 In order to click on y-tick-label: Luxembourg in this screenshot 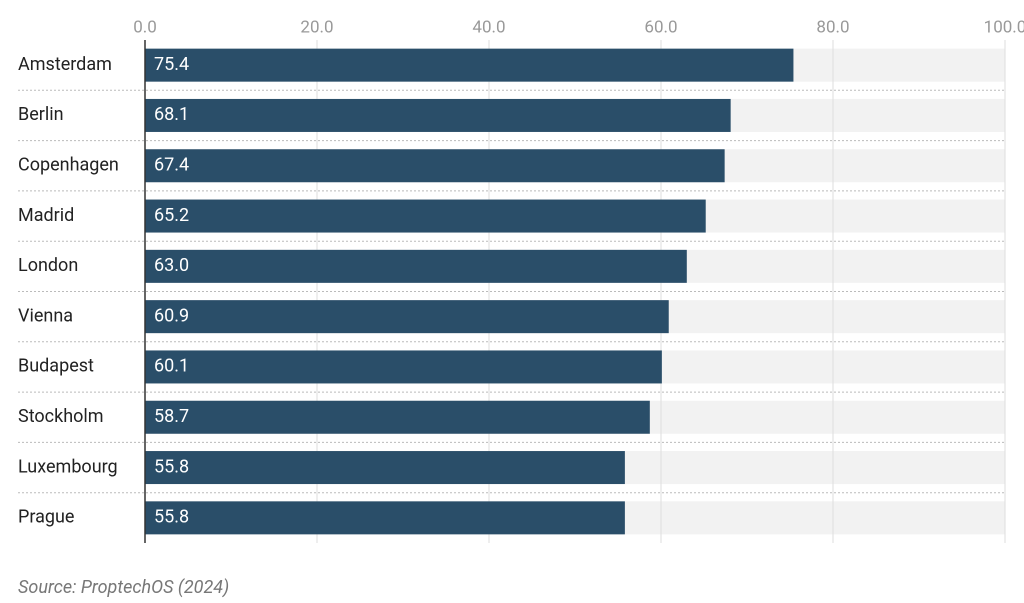, I will do `click(68, 466)`.